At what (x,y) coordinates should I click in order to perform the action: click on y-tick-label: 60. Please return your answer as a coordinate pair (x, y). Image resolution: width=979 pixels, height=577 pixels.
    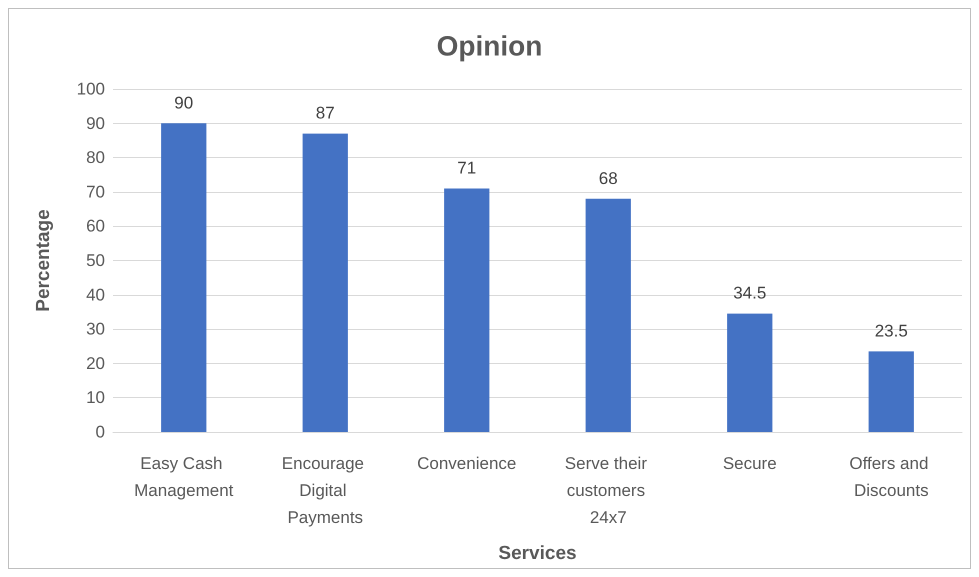
    Looking at the image, I should click on (95, 226).